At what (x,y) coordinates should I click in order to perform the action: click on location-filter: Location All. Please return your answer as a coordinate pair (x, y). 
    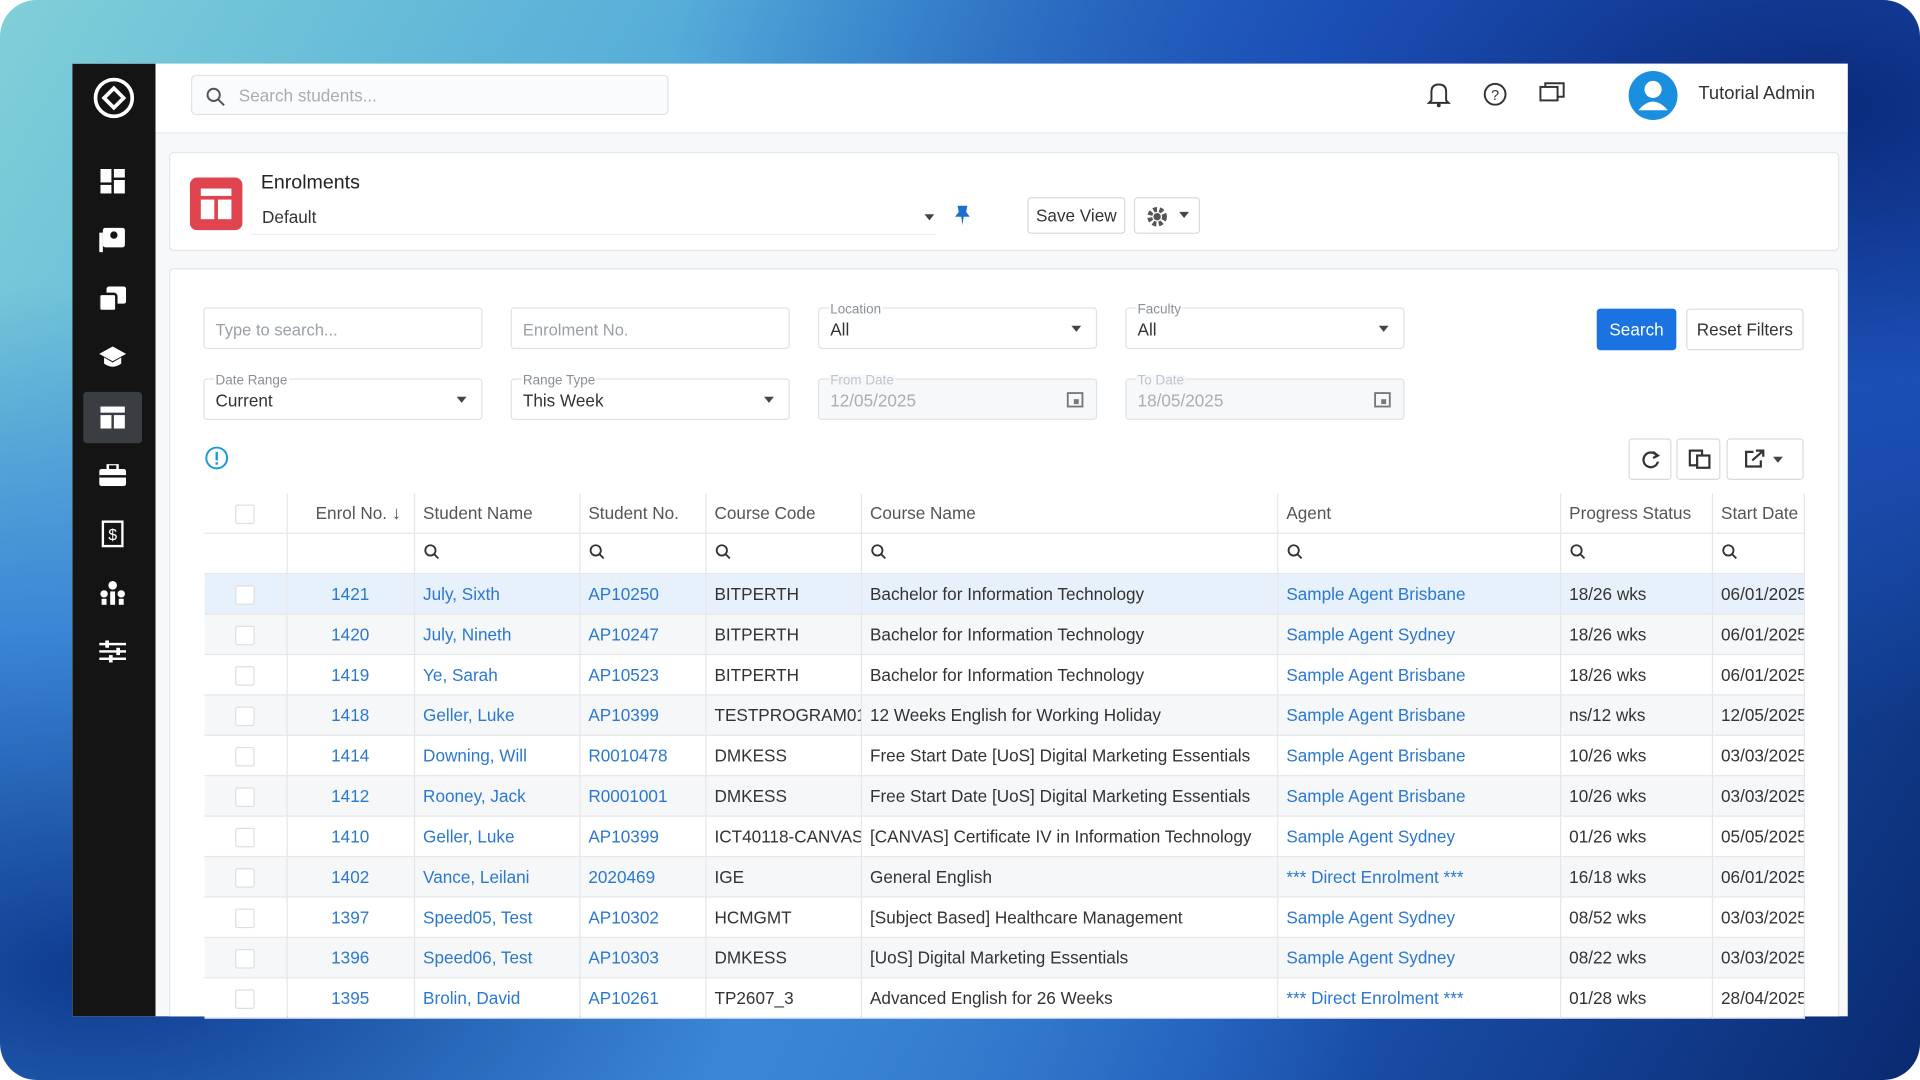
    Looking at the image, I should click on (957, 326).